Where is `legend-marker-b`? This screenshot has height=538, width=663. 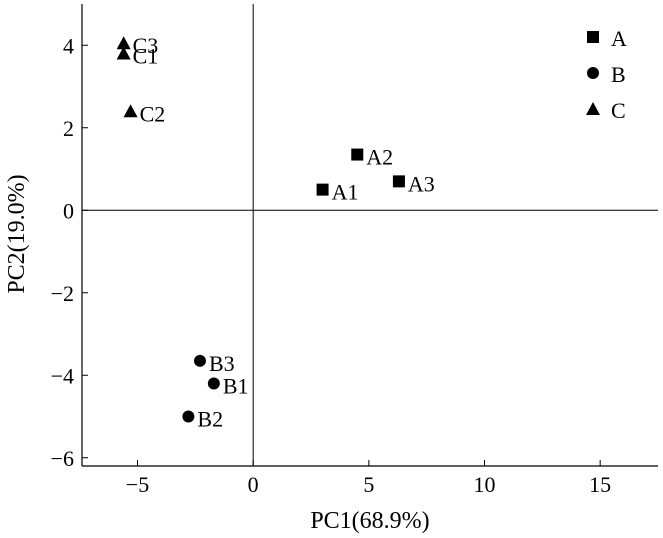 legend-marker-b is located at coordinates (593, 73).